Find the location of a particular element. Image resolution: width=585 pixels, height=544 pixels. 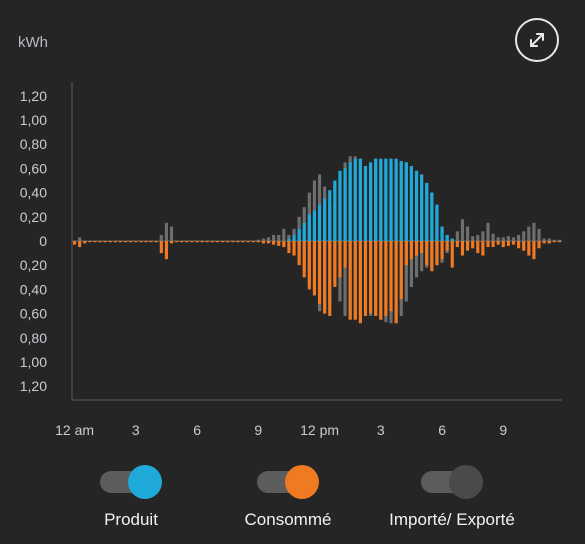

toggle-consomme is located at coordinates (288, 482).